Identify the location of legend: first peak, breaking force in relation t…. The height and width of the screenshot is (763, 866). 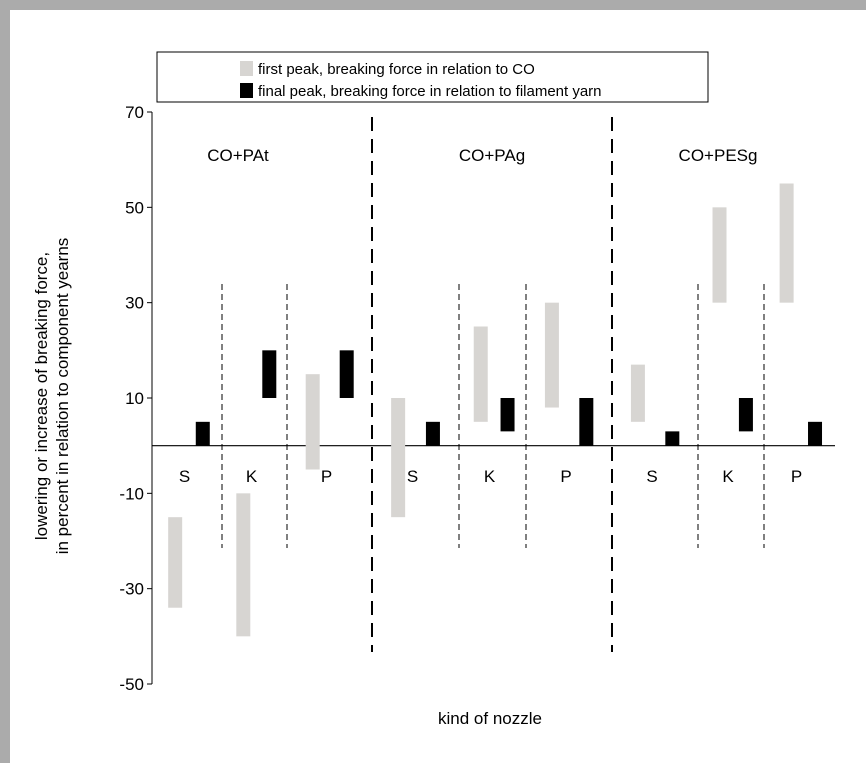
(432, 77).